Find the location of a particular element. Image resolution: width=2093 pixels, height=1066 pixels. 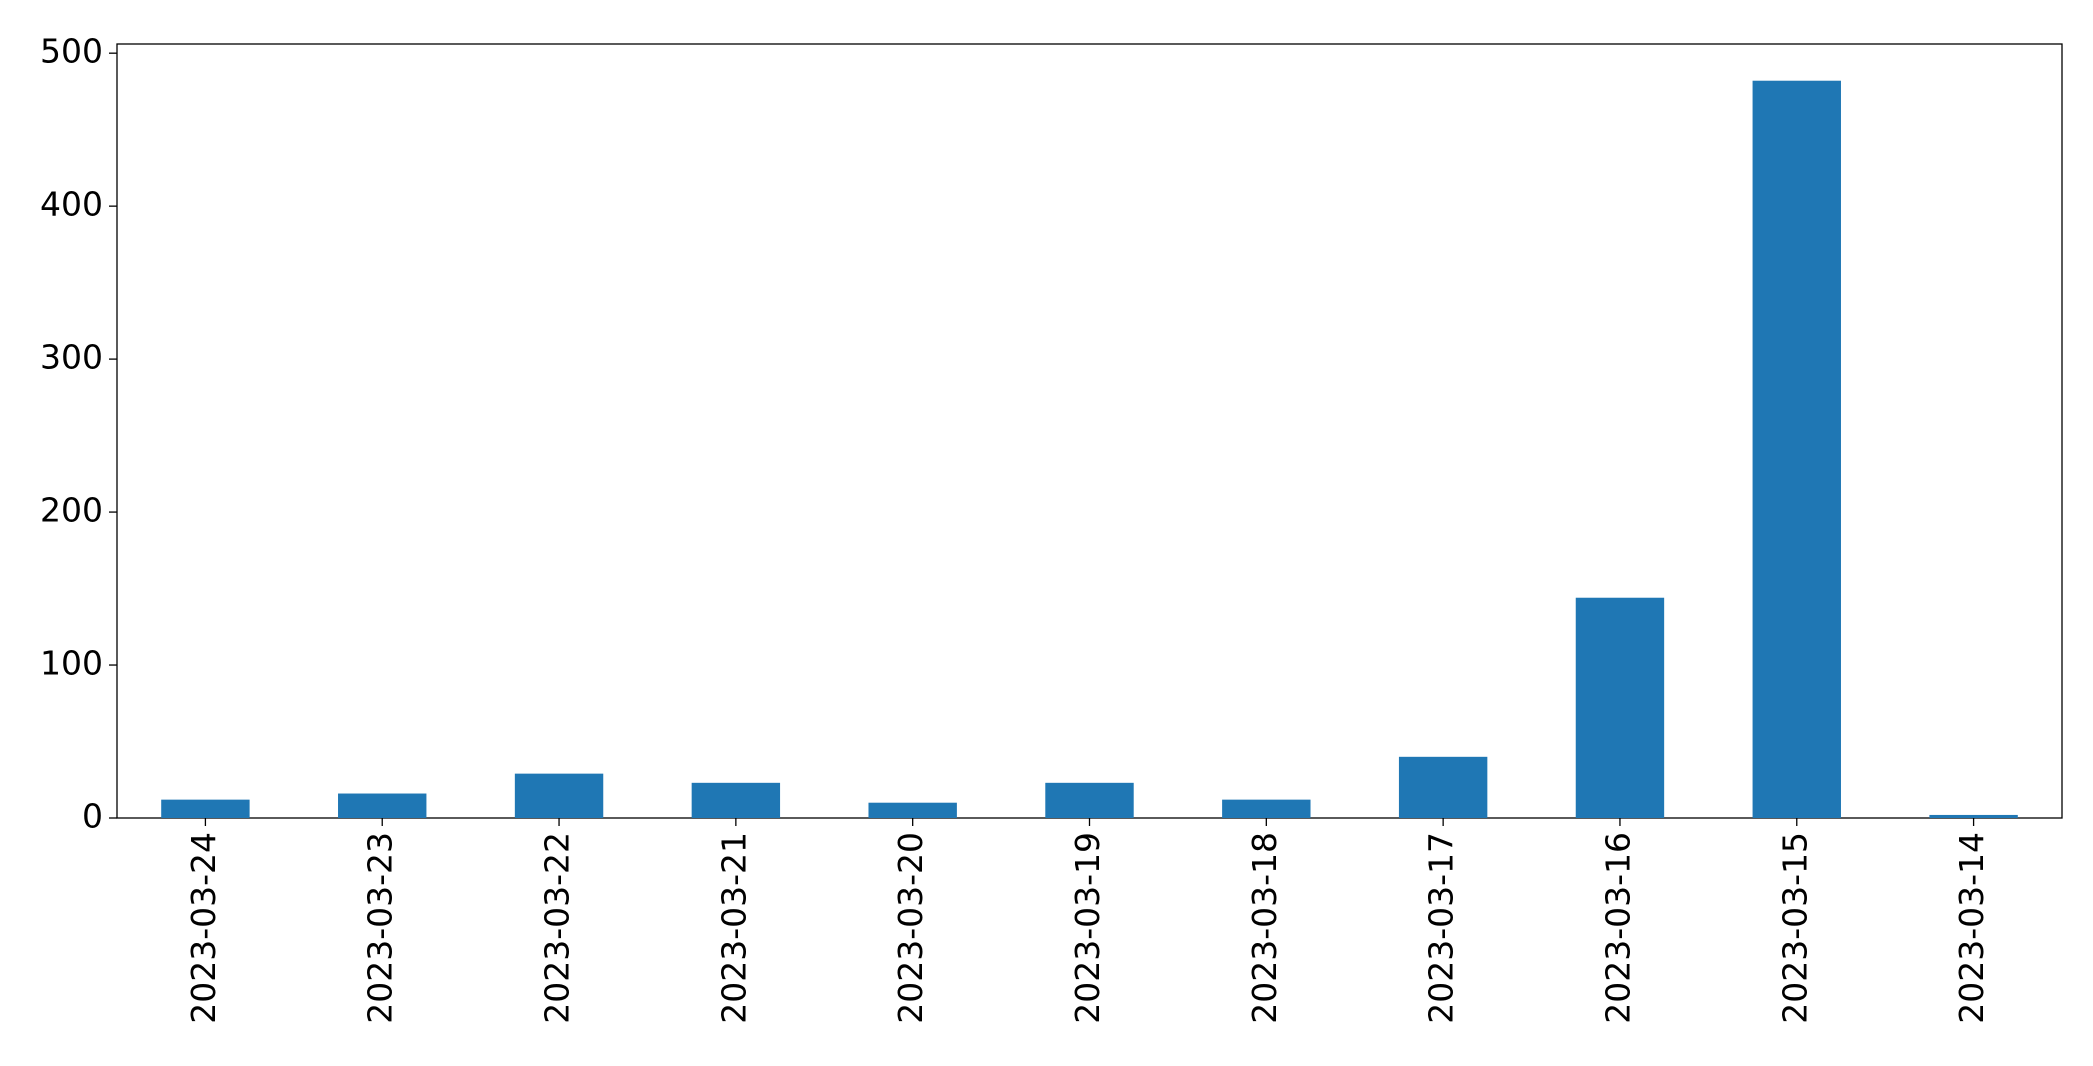

x-tick-label: 2023-03-14 is located at coordinates (1971, 928).